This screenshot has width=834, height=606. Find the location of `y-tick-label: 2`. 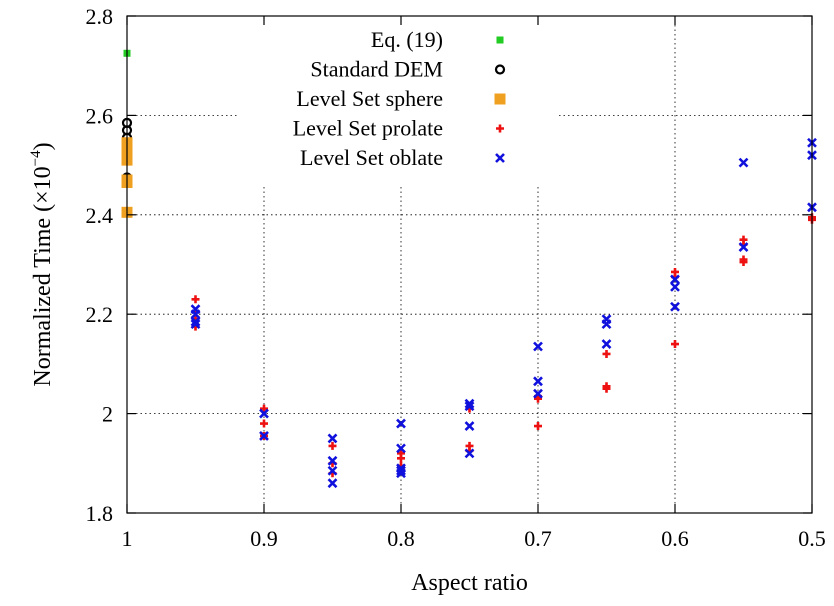

y-tick-label: 2 is located at coordinates (107, 414).